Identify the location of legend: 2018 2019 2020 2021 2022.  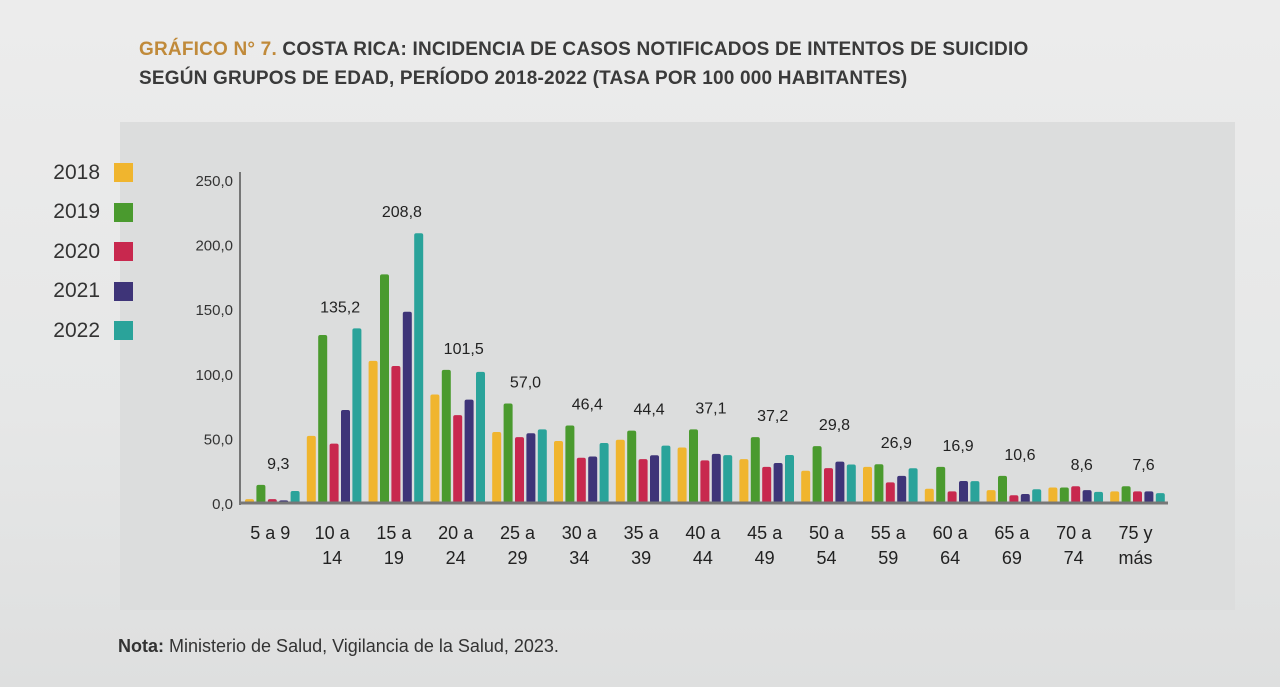
(77, 252).